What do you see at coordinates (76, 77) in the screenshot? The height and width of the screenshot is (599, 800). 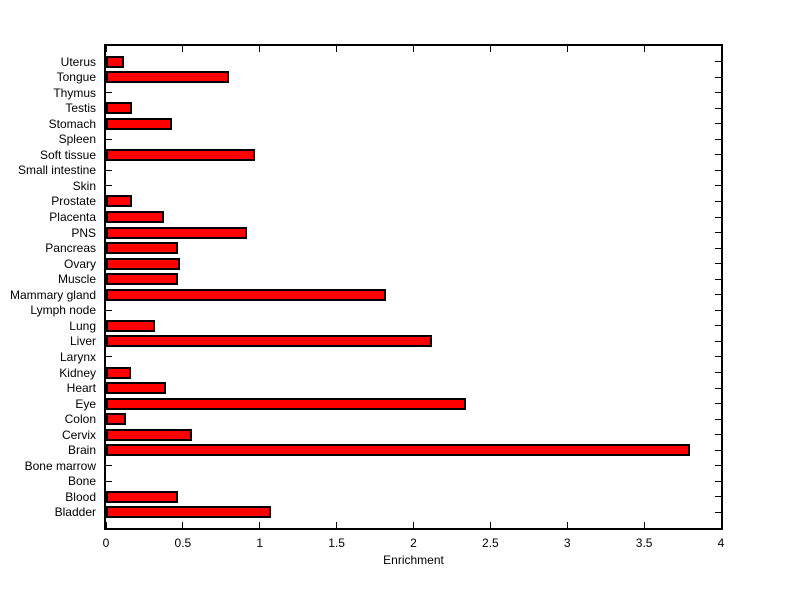 I see `y-tick-label: Tongue` at bounding box center [76, 77].